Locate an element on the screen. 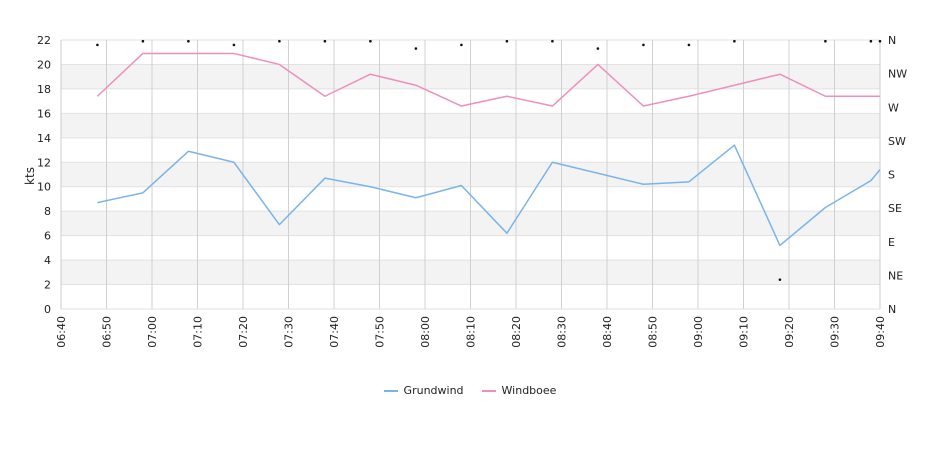  x-tick-label: 08:30 is located at coordinates (562, 332).